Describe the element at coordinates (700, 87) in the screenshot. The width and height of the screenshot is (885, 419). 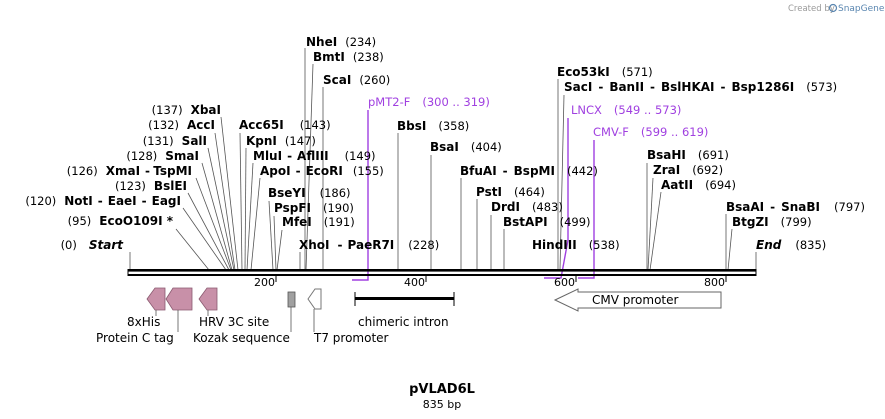
I see `site-saci-group: SacI - BanII - BslHKAI - Bsp1286I (573)` at that location.